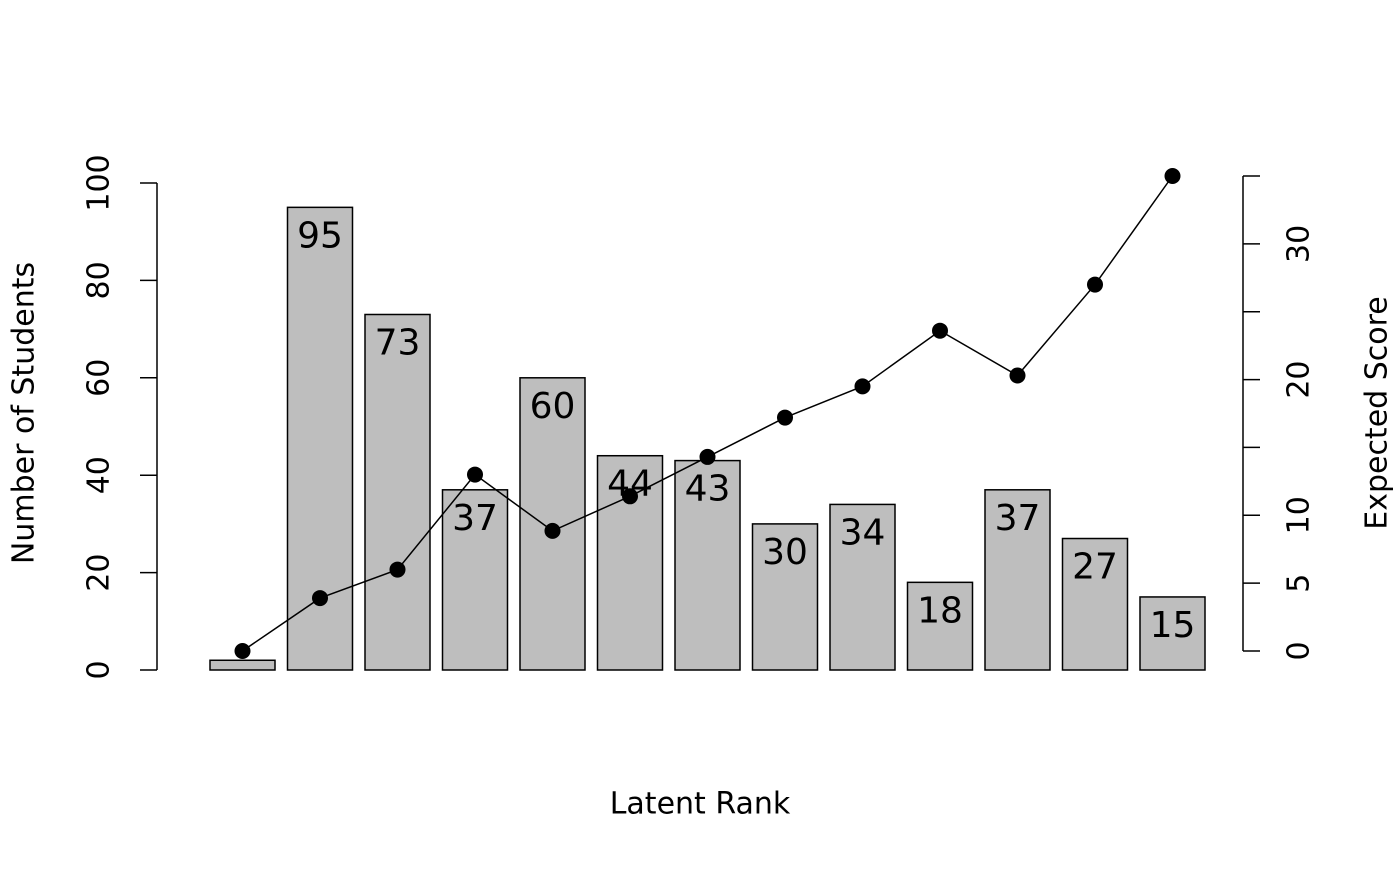  What do you see at coordinates (1299, 515) in the screenshot?
I see `y2-tick-label: 10` at bounding box center [1299, 515].